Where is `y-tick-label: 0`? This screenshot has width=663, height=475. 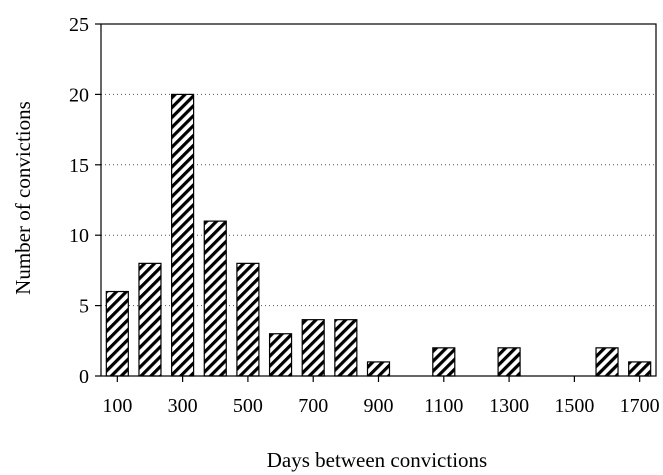 y-tick-label: 0 is located at coordinates (84, 377).